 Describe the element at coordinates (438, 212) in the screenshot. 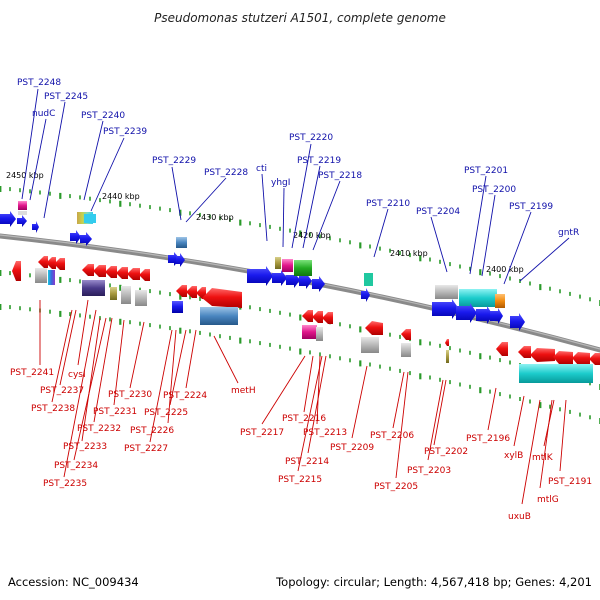

I see `label-PST_2204: PST_2204` at that location.